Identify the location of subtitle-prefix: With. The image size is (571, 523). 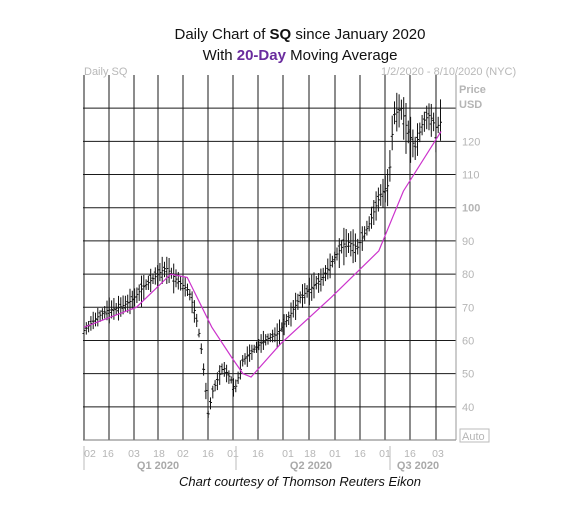
(219, 55).